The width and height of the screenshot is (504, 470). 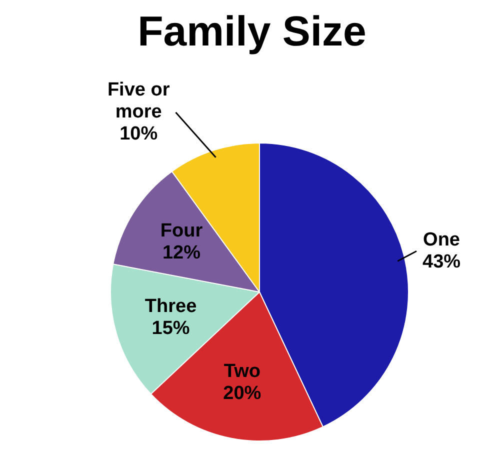 What do you see at coordinates (170, 307) in the screenshot?
I see `slice-label: Three` at bounding box center [170, 307].